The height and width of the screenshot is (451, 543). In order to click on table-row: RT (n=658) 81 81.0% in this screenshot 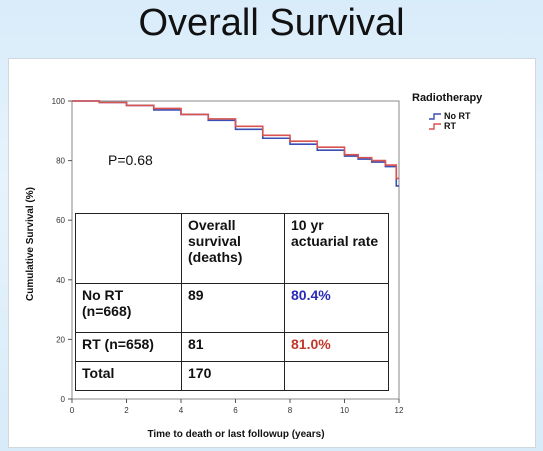, I will do `click(232, 346)`.